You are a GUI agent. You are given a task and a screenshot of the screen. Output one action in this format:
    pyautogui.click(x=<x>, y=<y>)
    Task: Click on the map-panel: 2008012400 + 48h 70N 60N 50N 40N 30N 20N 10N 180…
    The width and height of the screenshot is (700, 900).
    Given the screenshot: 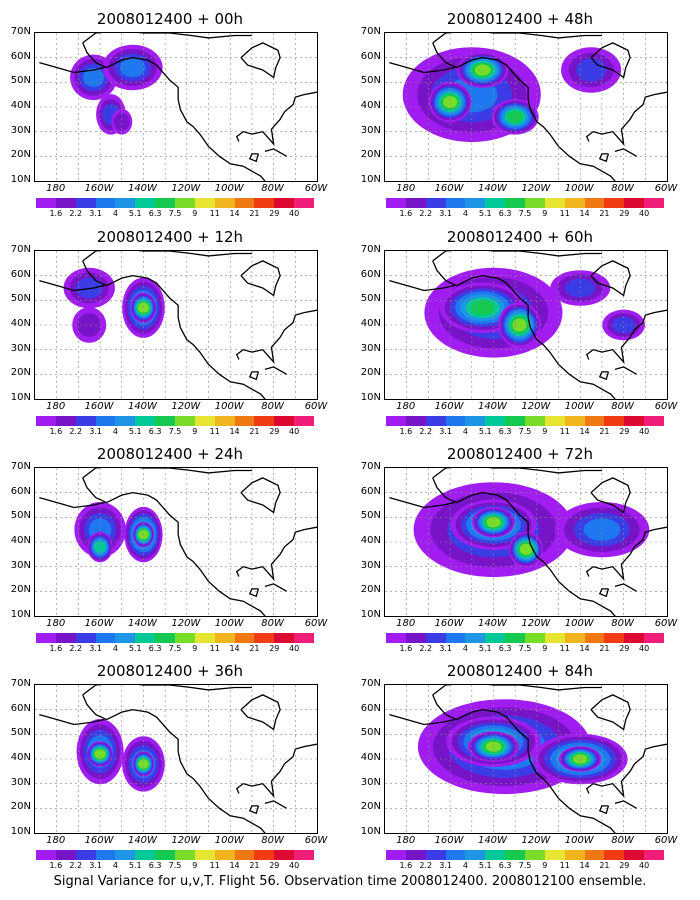 What is the action you would take?
    pyautogui.click(x=530, y=117)
    